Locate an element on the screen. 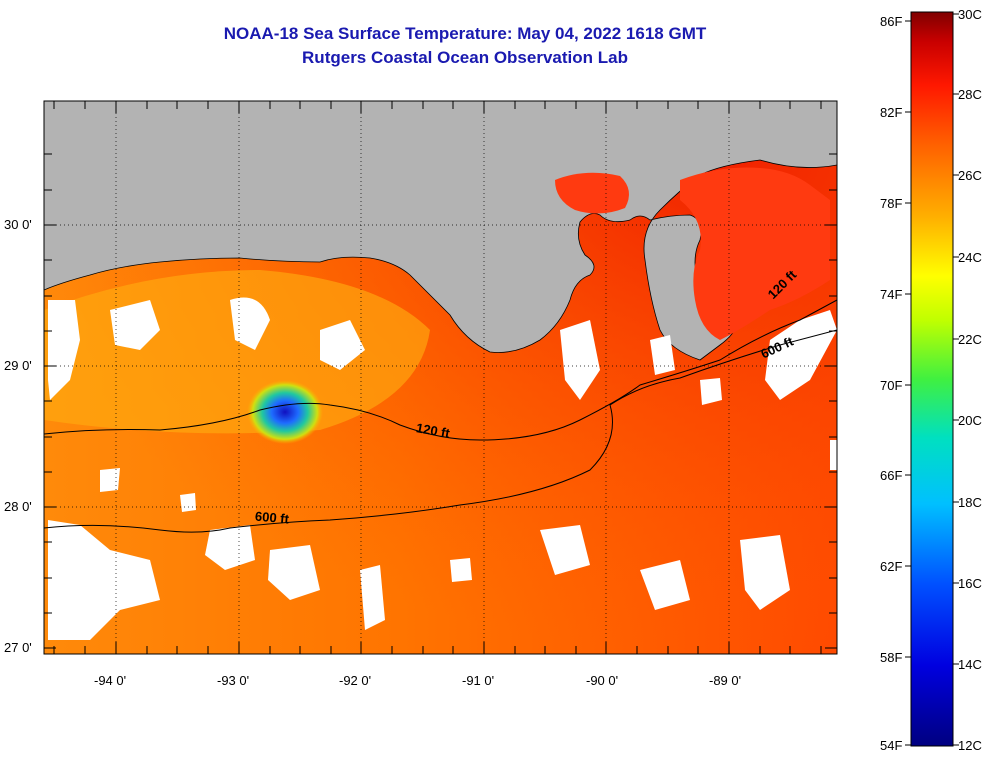 This screenshot has height=761, width=992. lon-label: -90 0' is located at coordinates (602, 680).